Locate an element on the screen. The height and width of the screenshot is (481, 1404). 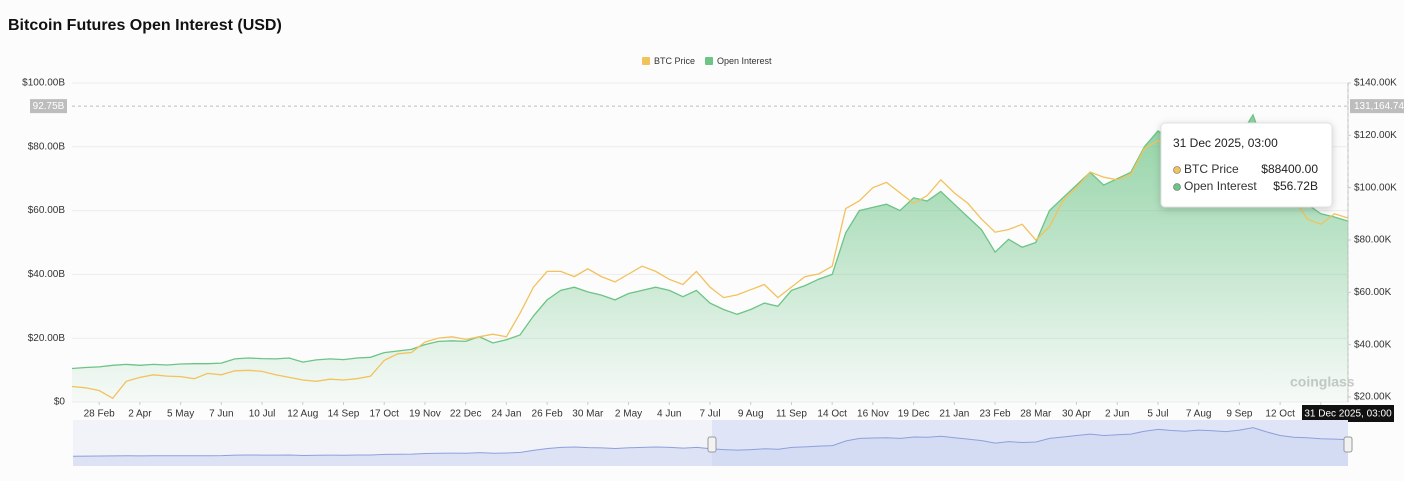
x-tick-label: 28 Mar is located at coordinates (1036, 414).